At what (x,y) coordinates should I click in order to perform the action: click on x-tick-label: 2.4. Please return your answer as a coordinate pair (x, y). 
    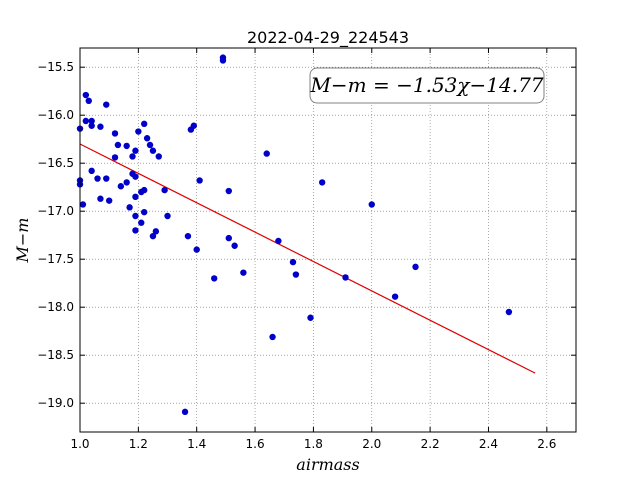
    Looking at the image, I should click on (488, 444).